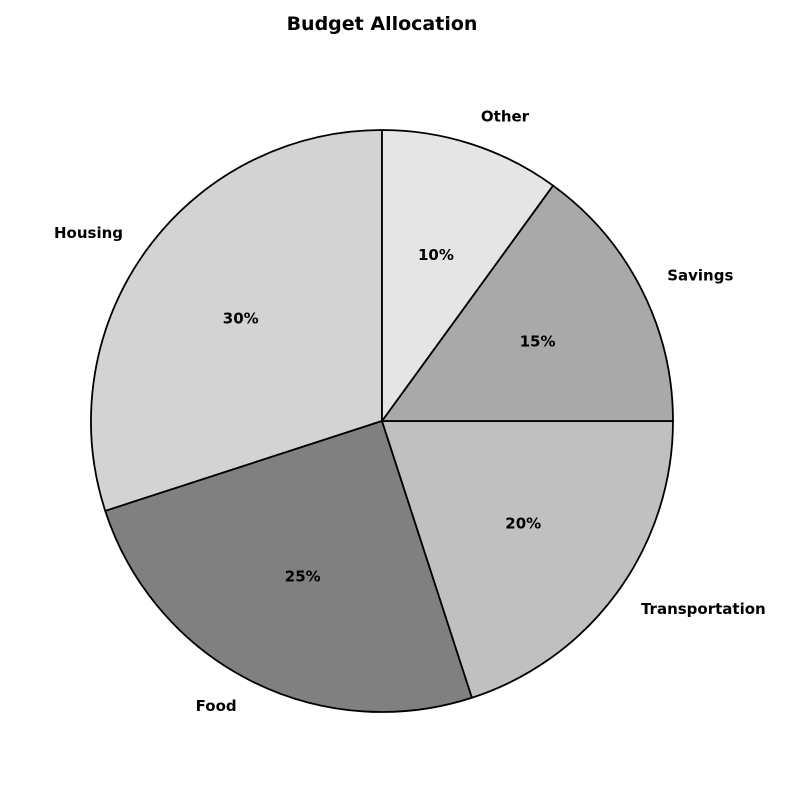 The image size is (800, 800). Describe the element at coordinates (241, 318) in the screenshot. I see `percent-label-housing: 30%` at that location.